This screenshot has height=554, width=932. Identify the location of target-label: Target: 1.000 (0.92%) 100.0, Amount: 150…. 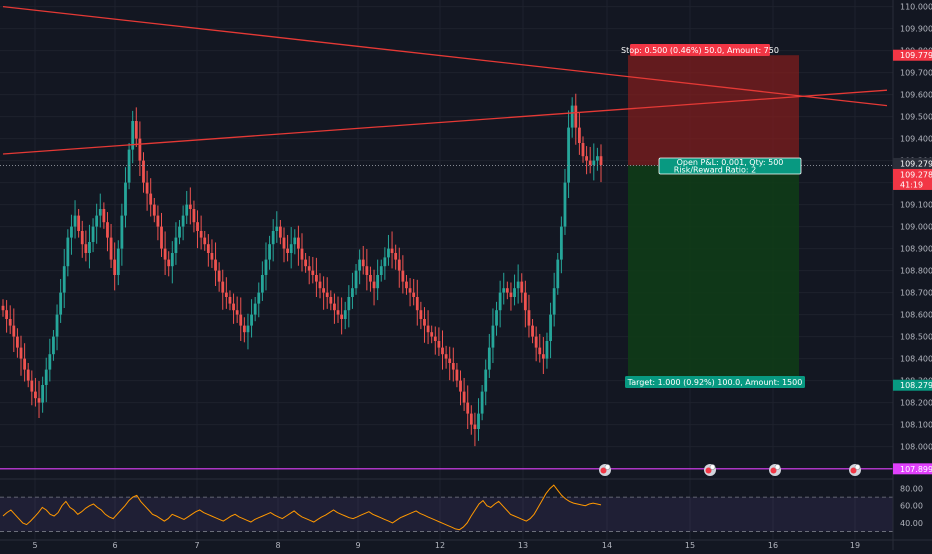
(715, 382).